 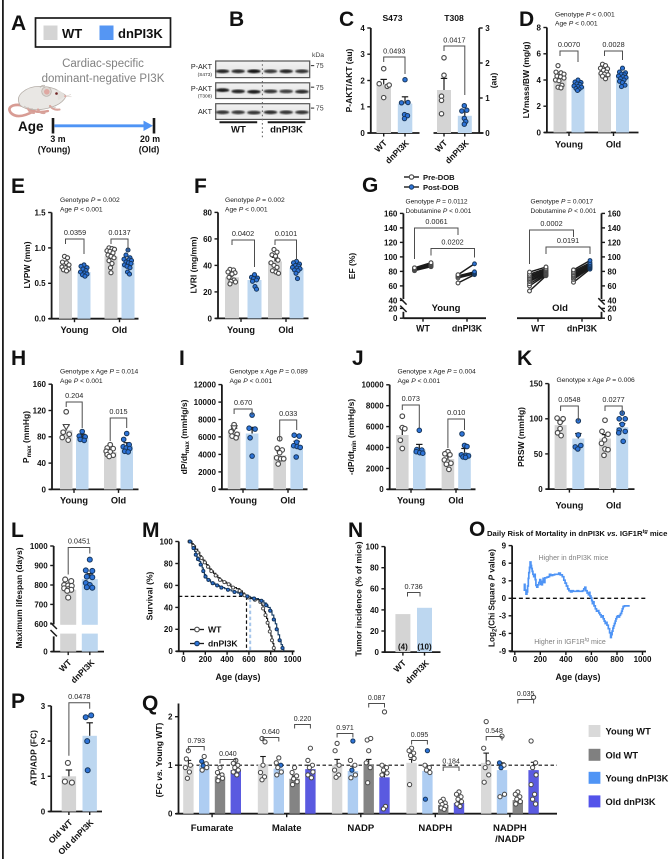 I want to click on svg-text: 0.0101, so click(x=286, y=233).